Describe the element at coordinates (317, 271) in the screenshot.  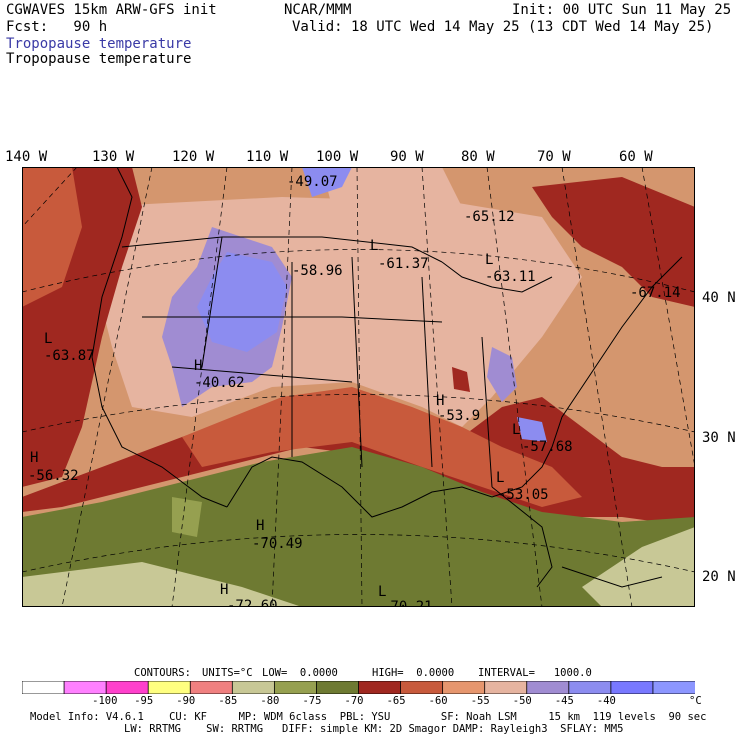
I see `map-annotation: -58.96` at that location.